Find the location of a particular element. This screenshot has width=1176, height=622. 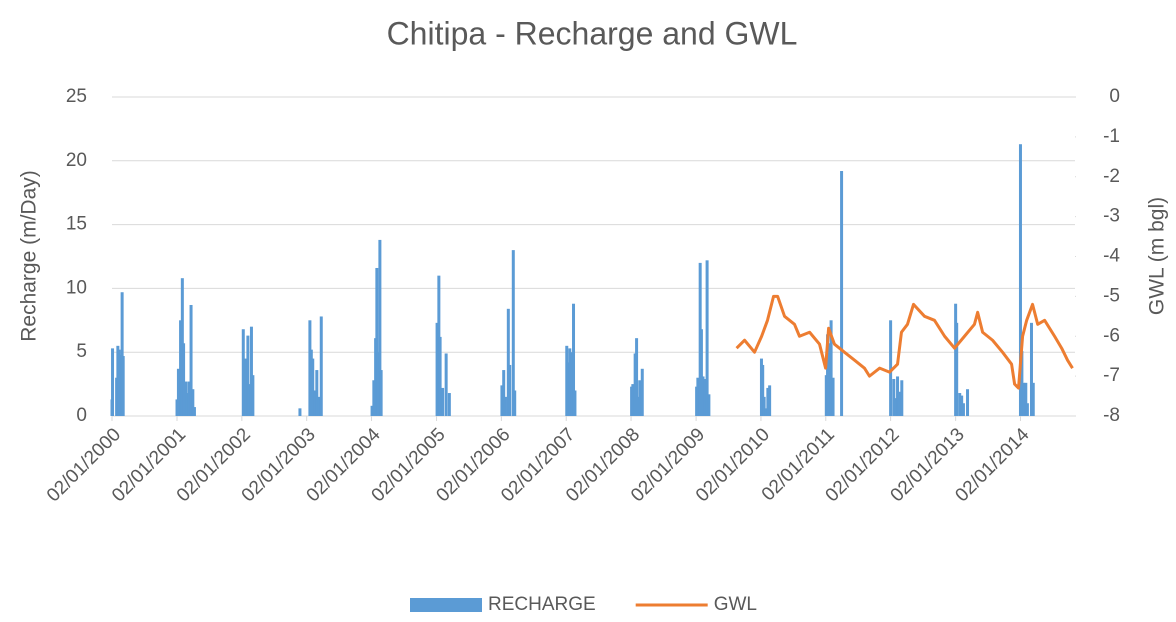

y2-tick-label: -3 is located at coordinates (1111, 216).